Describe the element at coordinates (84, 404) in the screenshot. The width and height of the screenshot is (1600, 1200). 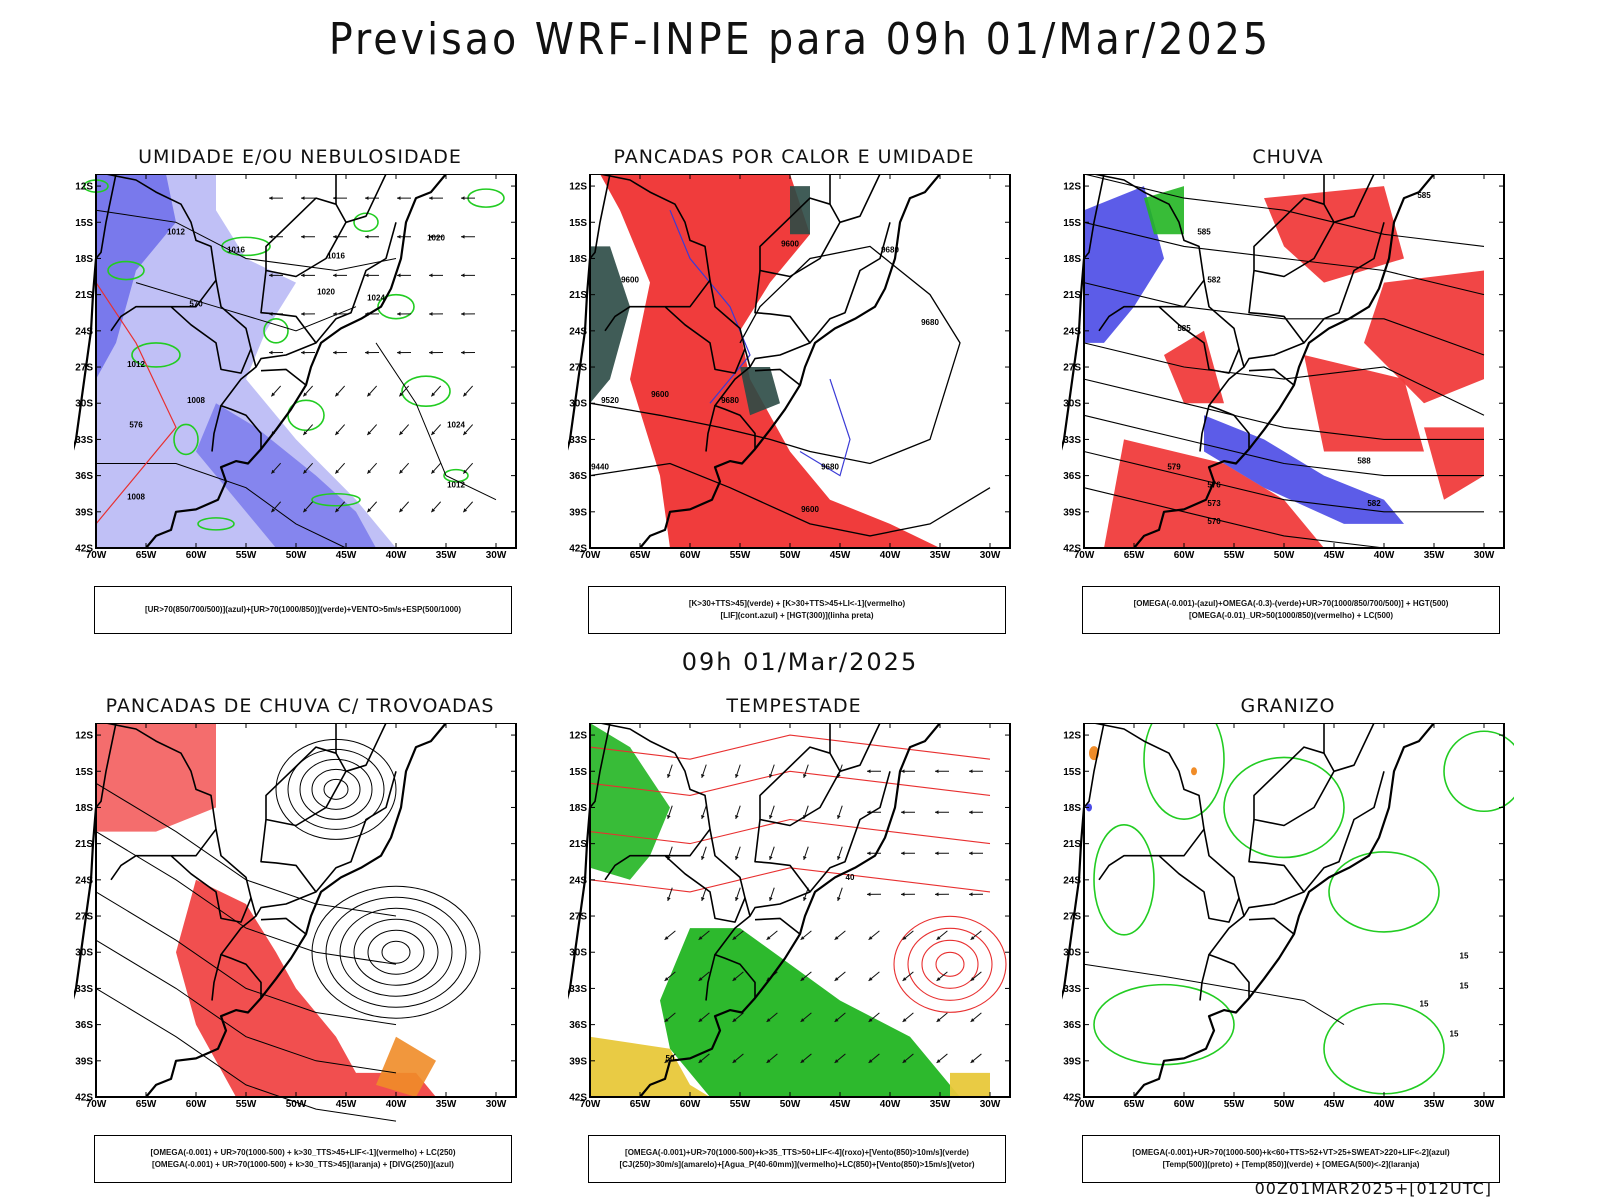
I see `lat-label: 30S` at that location.